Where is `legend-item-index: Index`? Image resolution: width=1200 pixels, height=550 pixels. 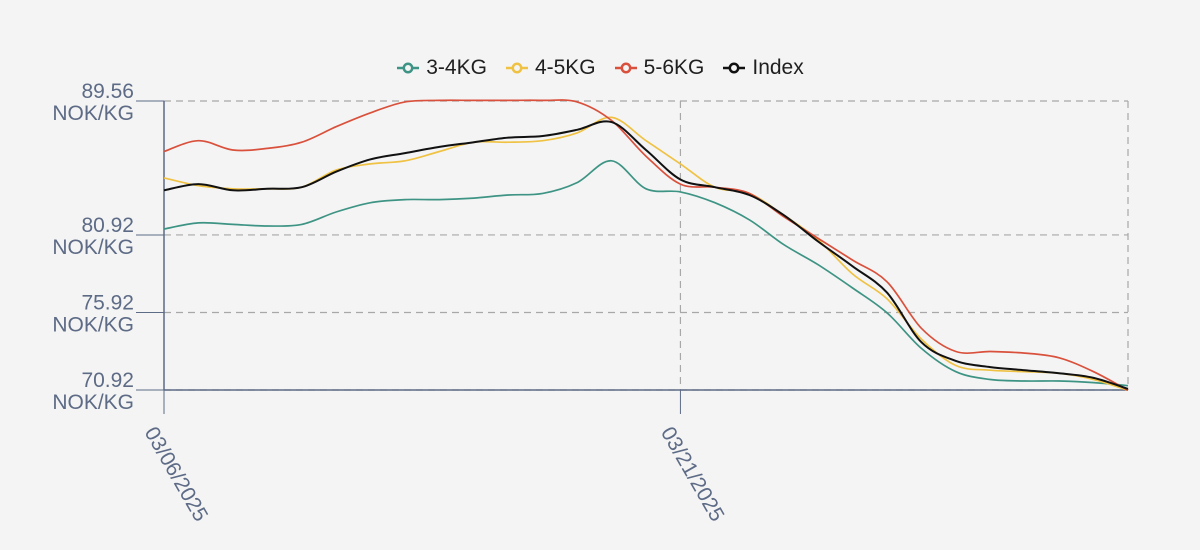
legend-item-index: Index is located at coordinates (763, 68).